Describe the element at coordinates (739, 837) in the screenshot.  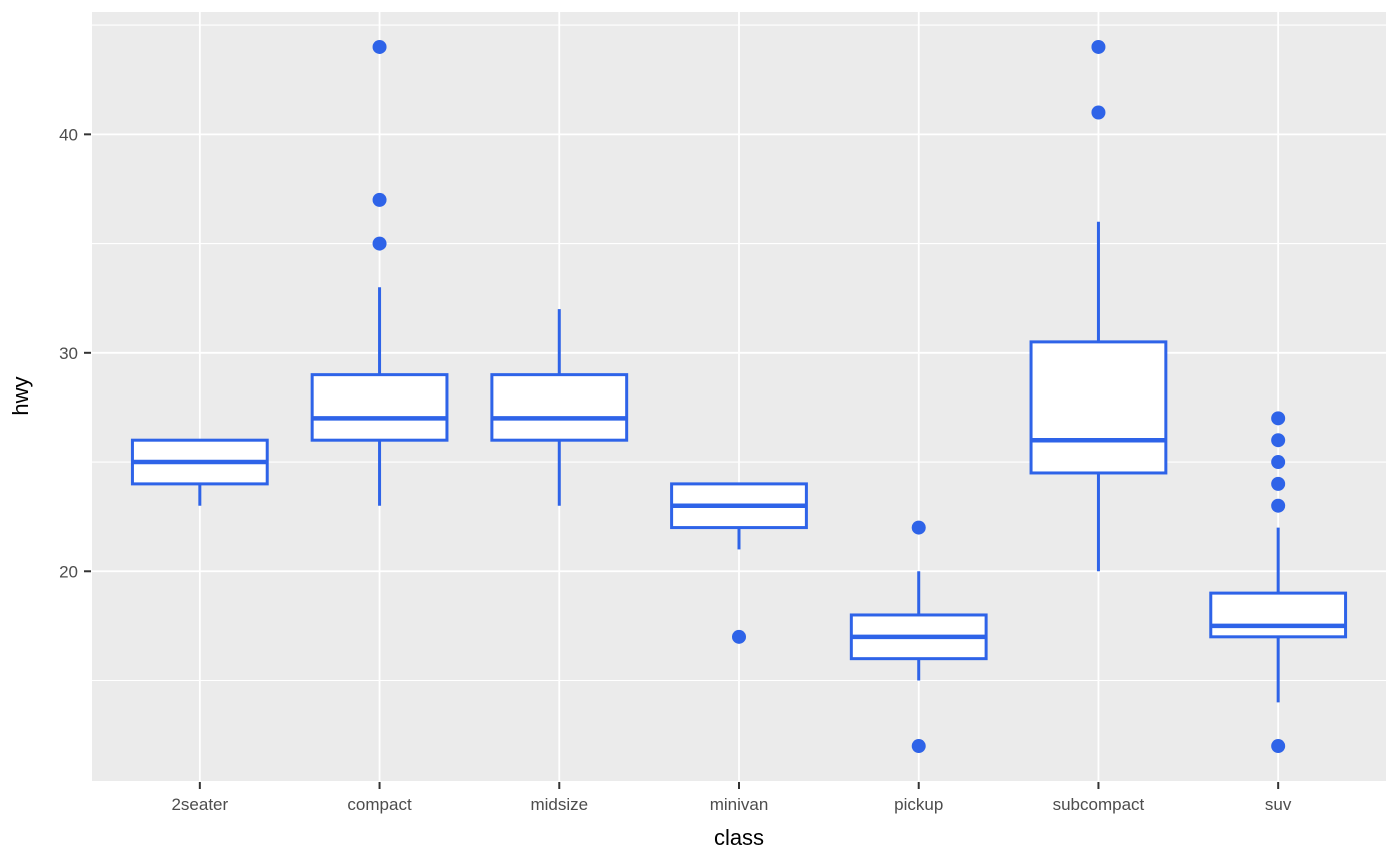
I see `x-axis-title: class` at that location.